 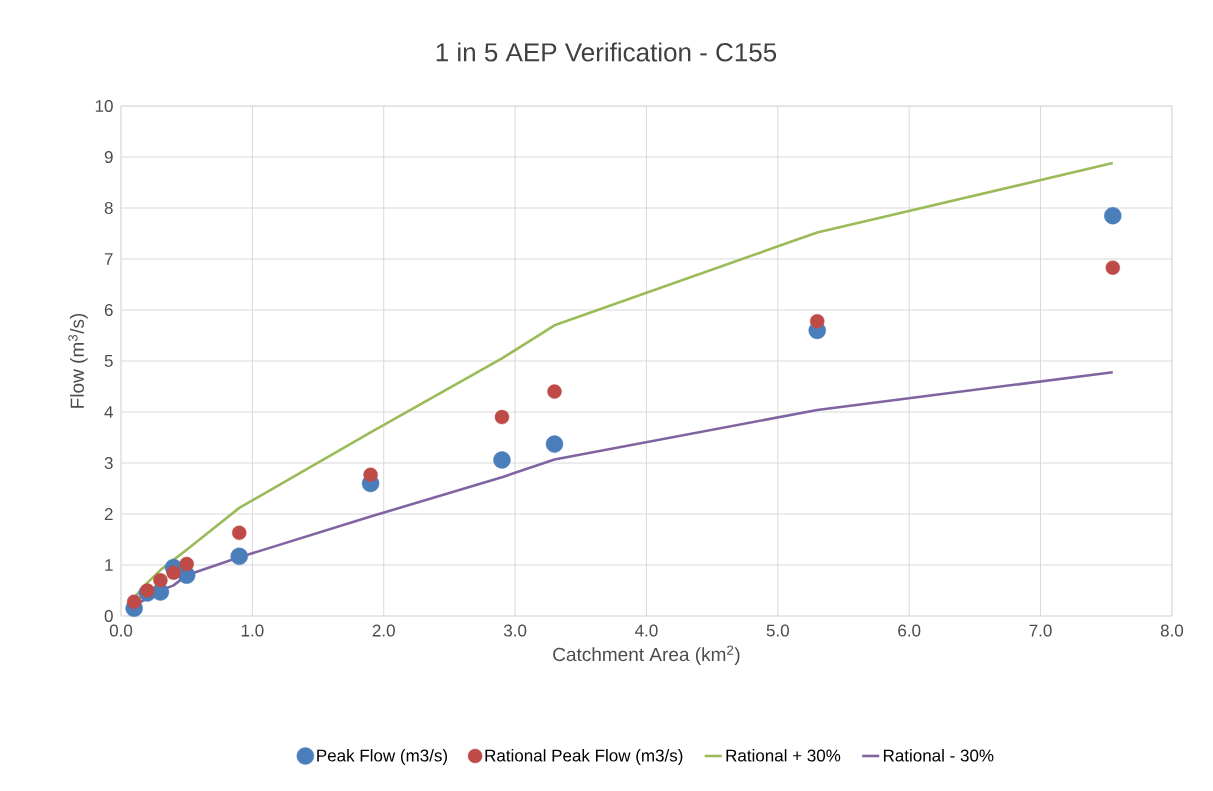 What do you see at coordinates (646, 655) in the screenshot?
I see `x-axis-title: Catchment Area (km$^{2}$)` at bounding box center [646, 655].